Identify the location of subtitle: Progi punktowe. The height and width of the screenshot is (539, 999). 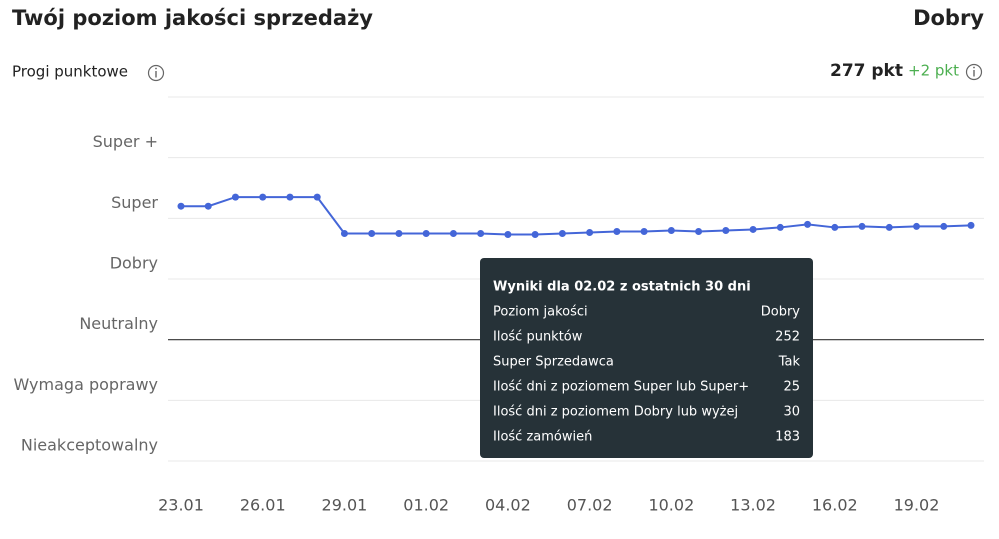
(70, 72).